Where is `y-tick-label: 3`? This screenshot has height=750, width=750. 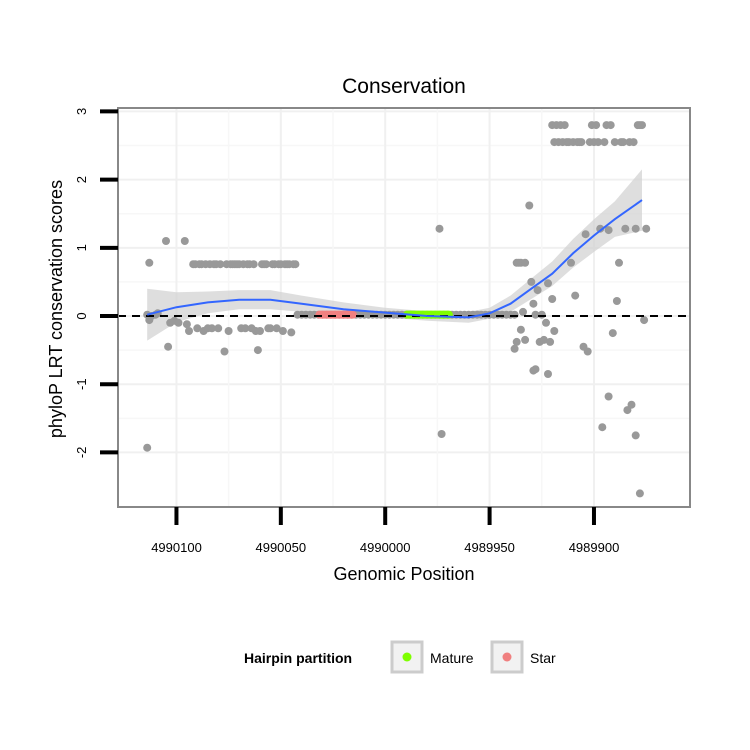 y-tick-label: 3 is located at coordinates (81, 111).